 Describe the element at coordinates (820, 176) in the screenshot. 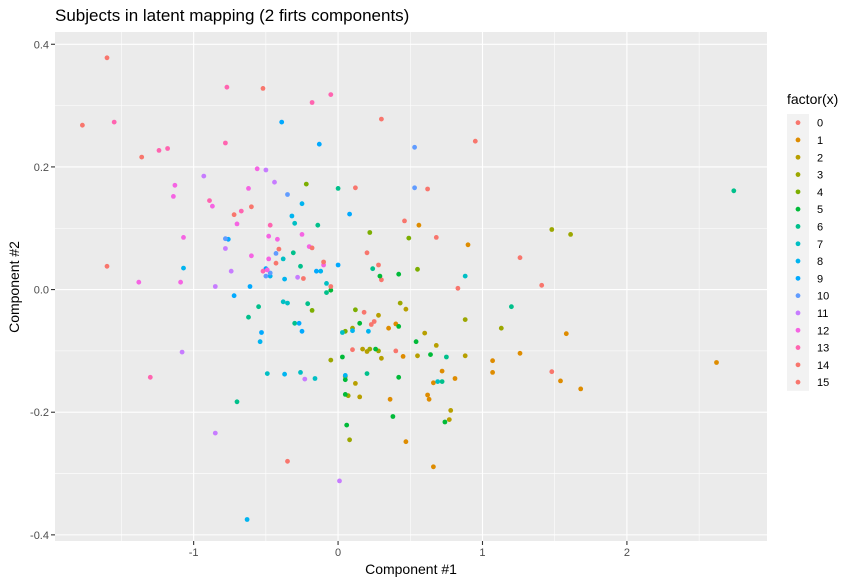

I see `legend-label: 3` at that location.